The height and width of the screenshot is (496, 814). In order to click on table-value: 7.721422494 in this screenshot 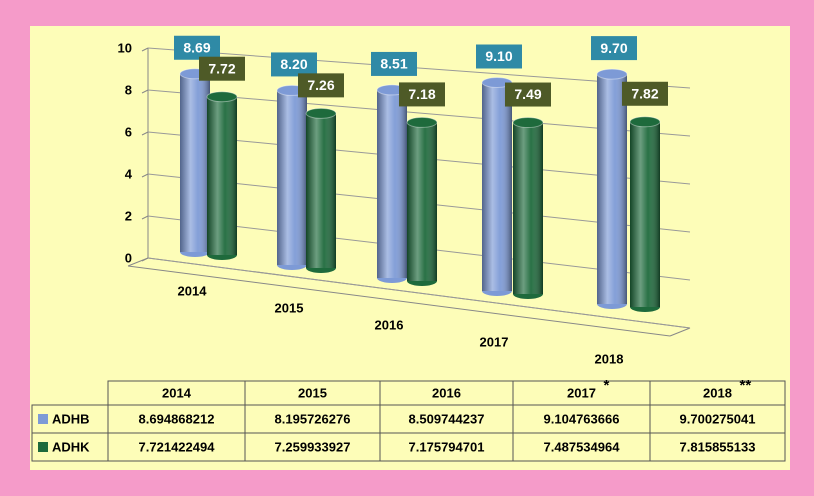, I will do `click(177, 446)`.